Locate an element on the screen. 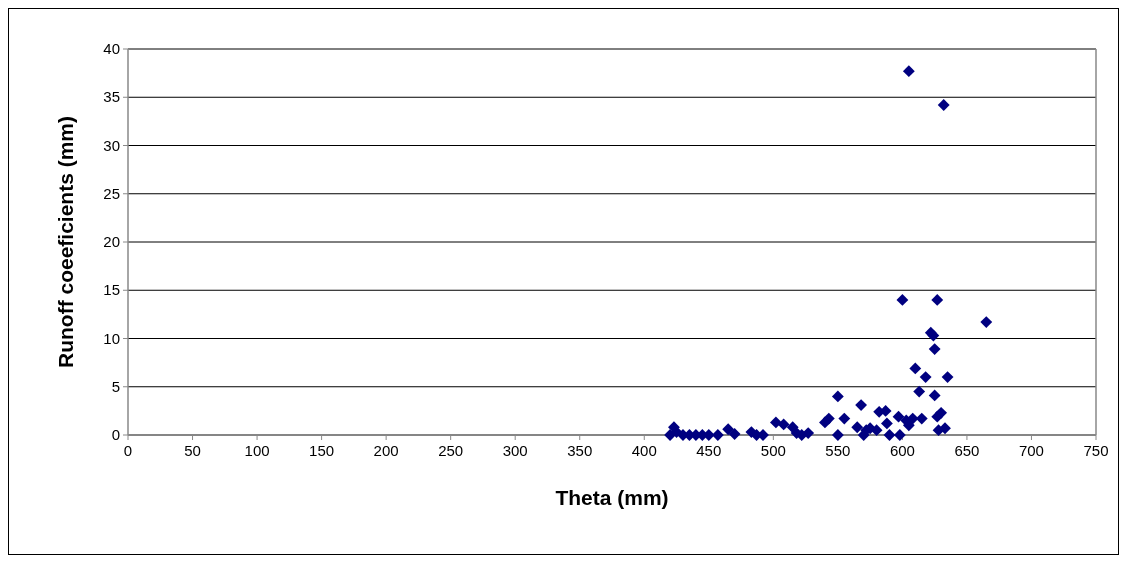 The width and height of the screenshot is (1127, 563). x-tick-label: 600 is located at coordinates (902, 450).